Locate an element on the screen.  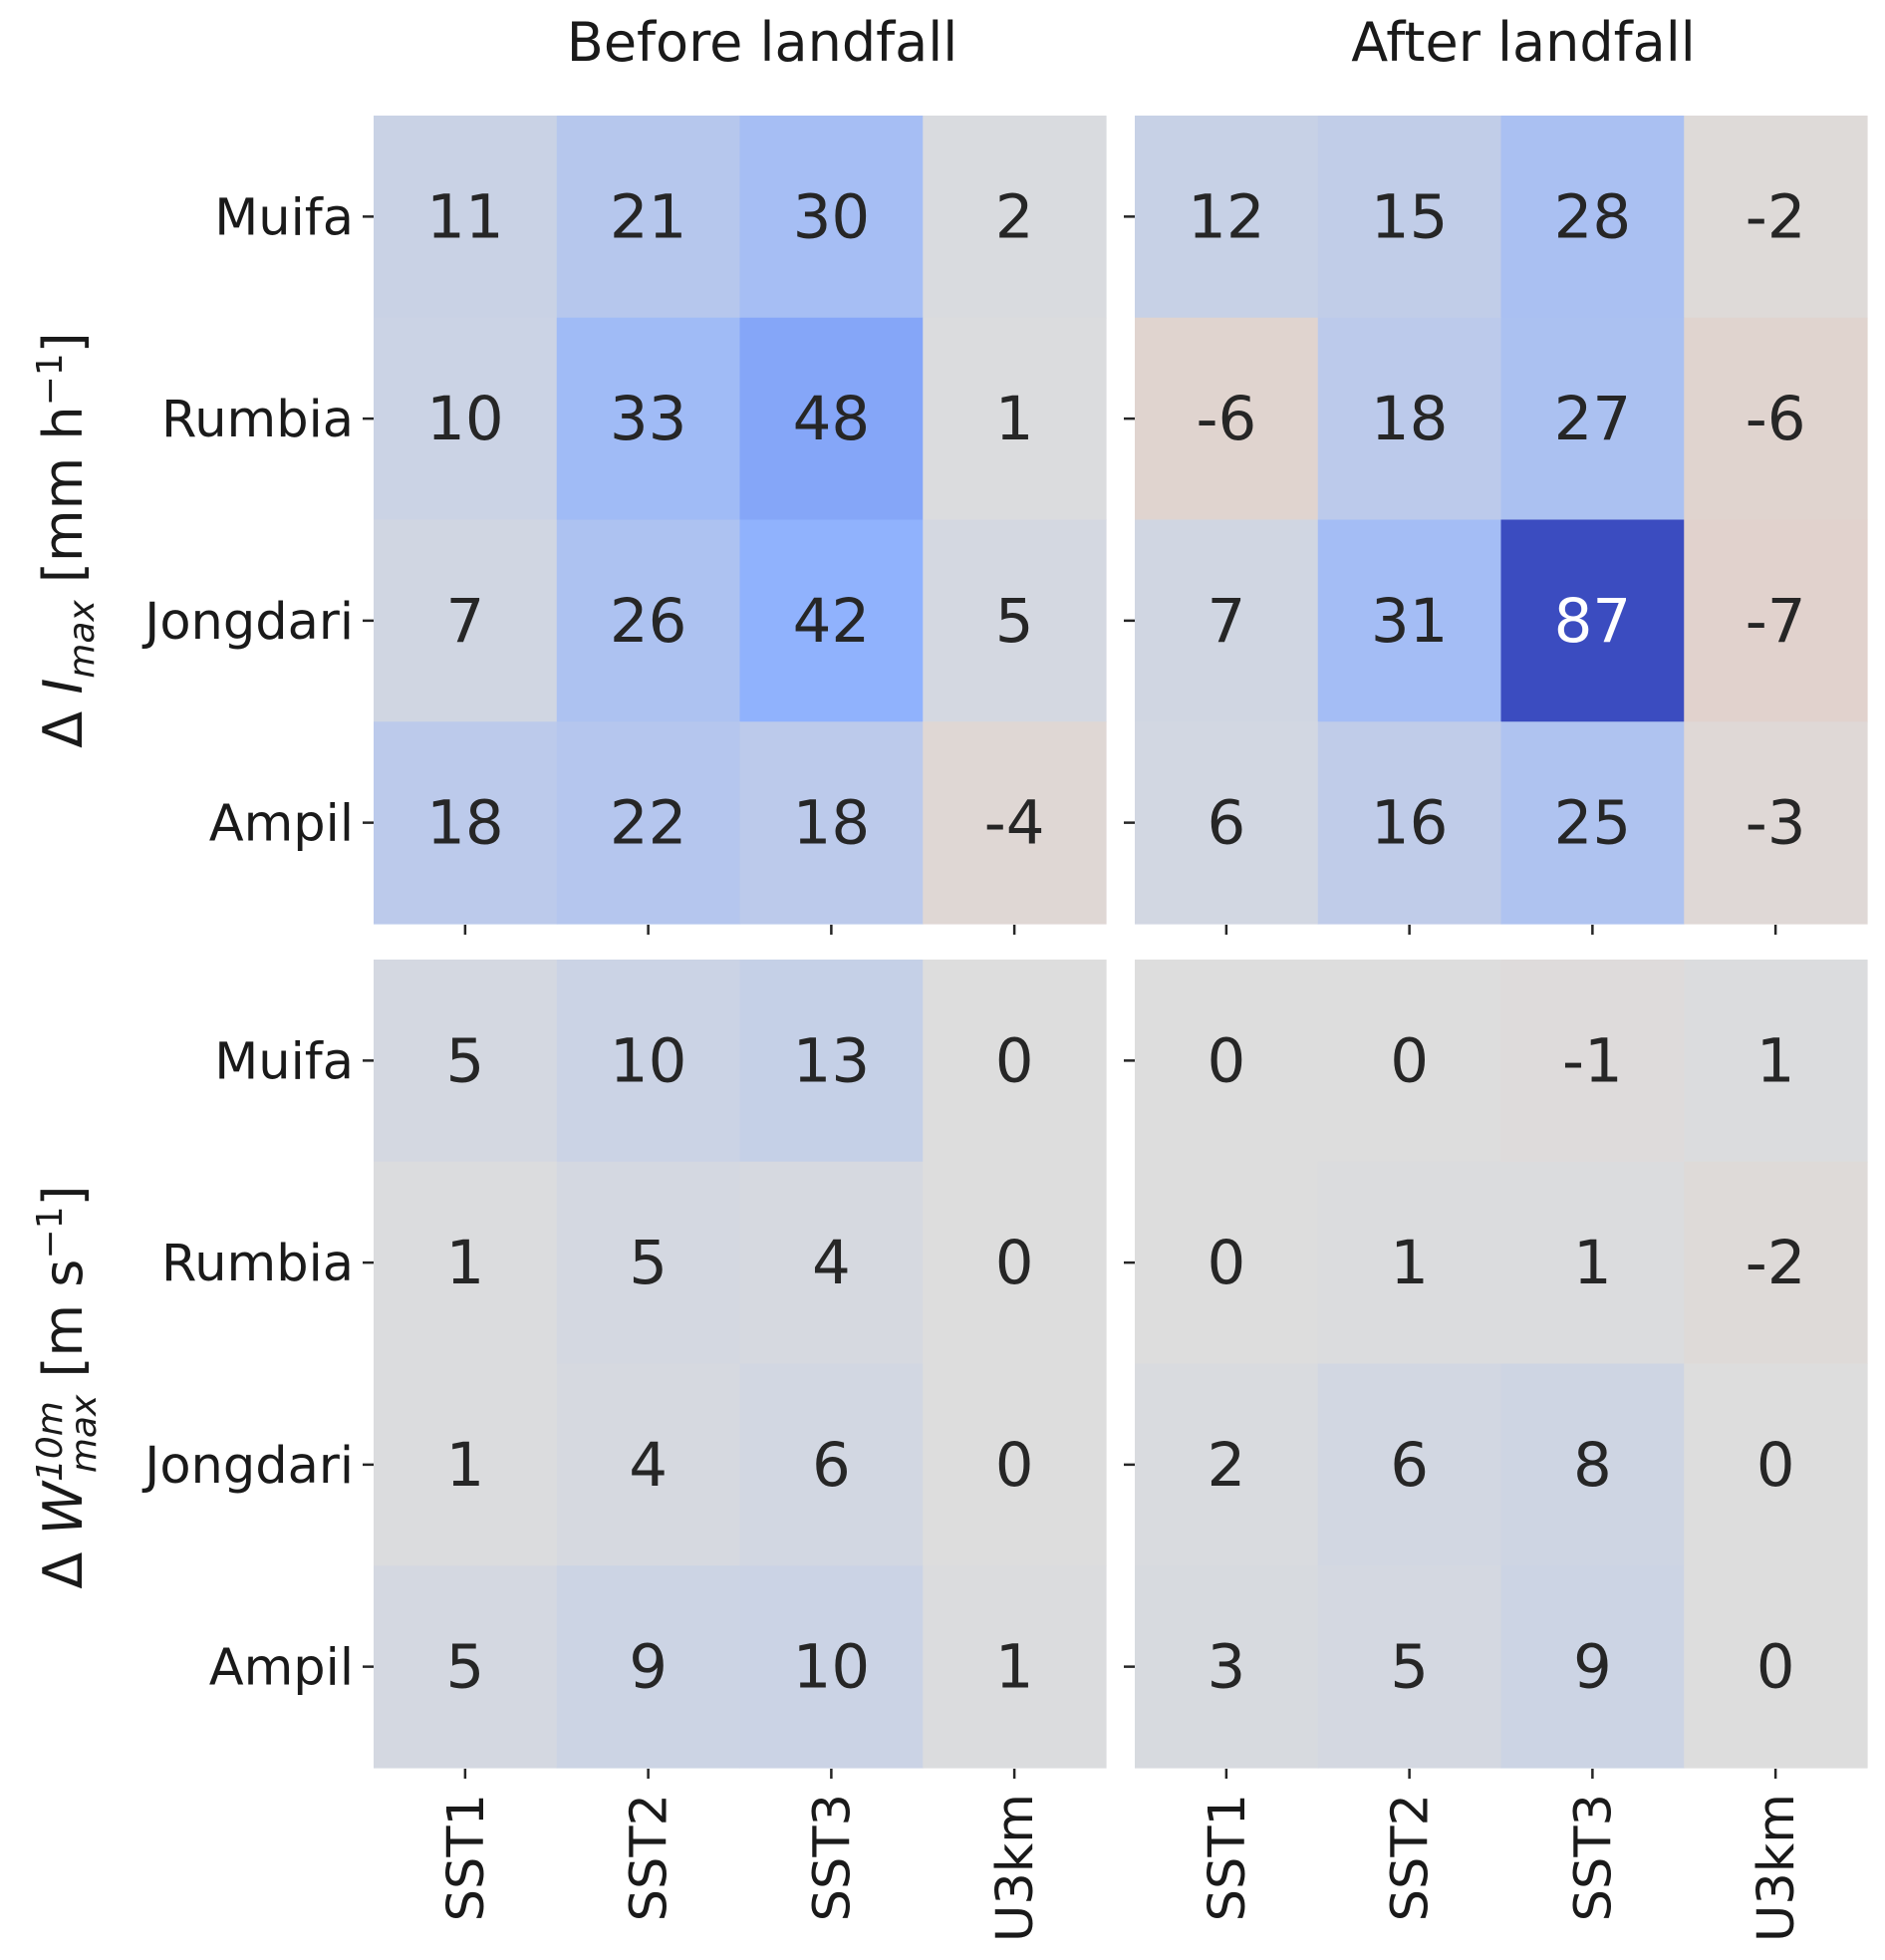
cell-value-label: -2 is located at coordinates (1776, 1263).